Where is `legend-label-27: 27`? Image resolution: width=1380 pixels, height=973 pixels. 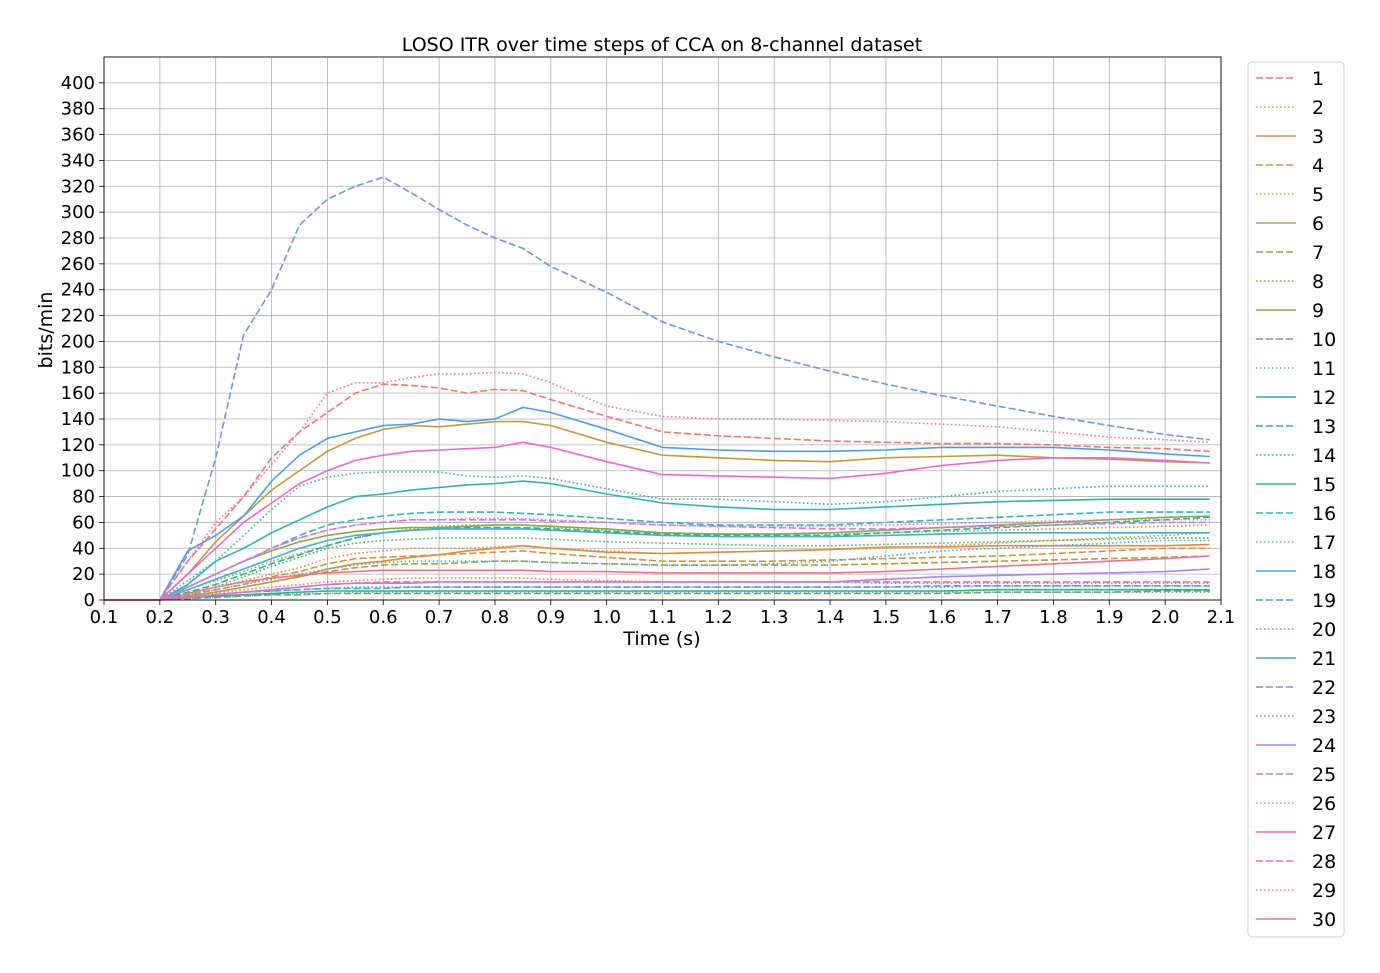
legend-label-27: 27 is located at coordinates (1324, 833).